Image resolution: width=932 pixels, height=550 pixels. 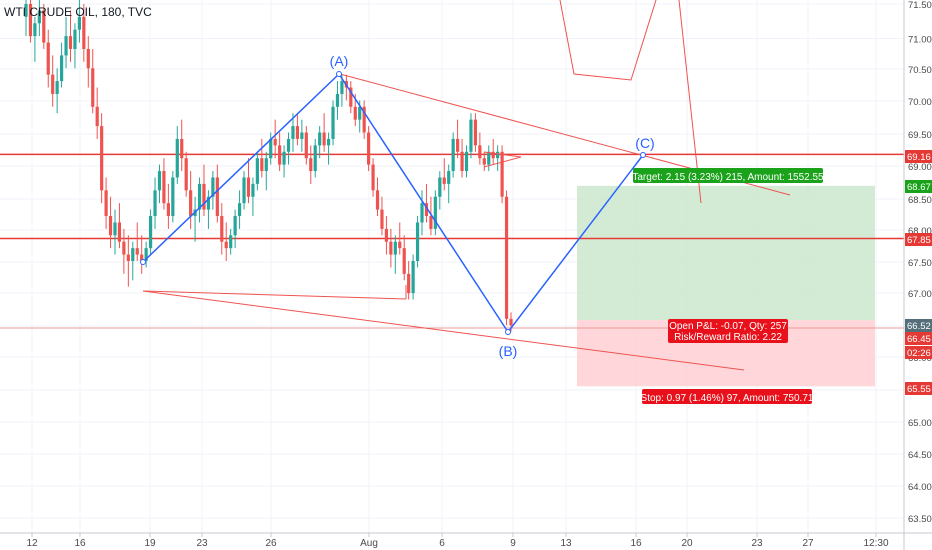 I want to click on x-tick-label: 26, so click(x=271, y=543).